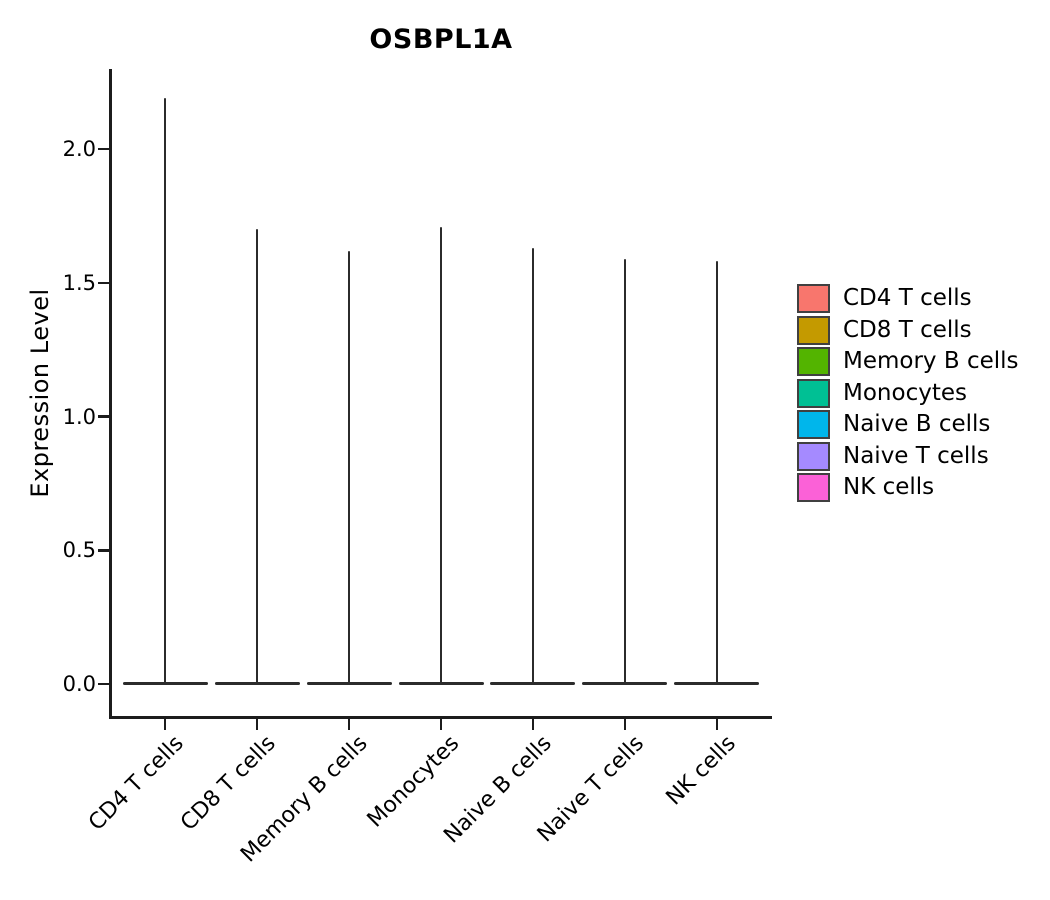  I want to click on legend-label: CD4 T cells, so click(907, 298).